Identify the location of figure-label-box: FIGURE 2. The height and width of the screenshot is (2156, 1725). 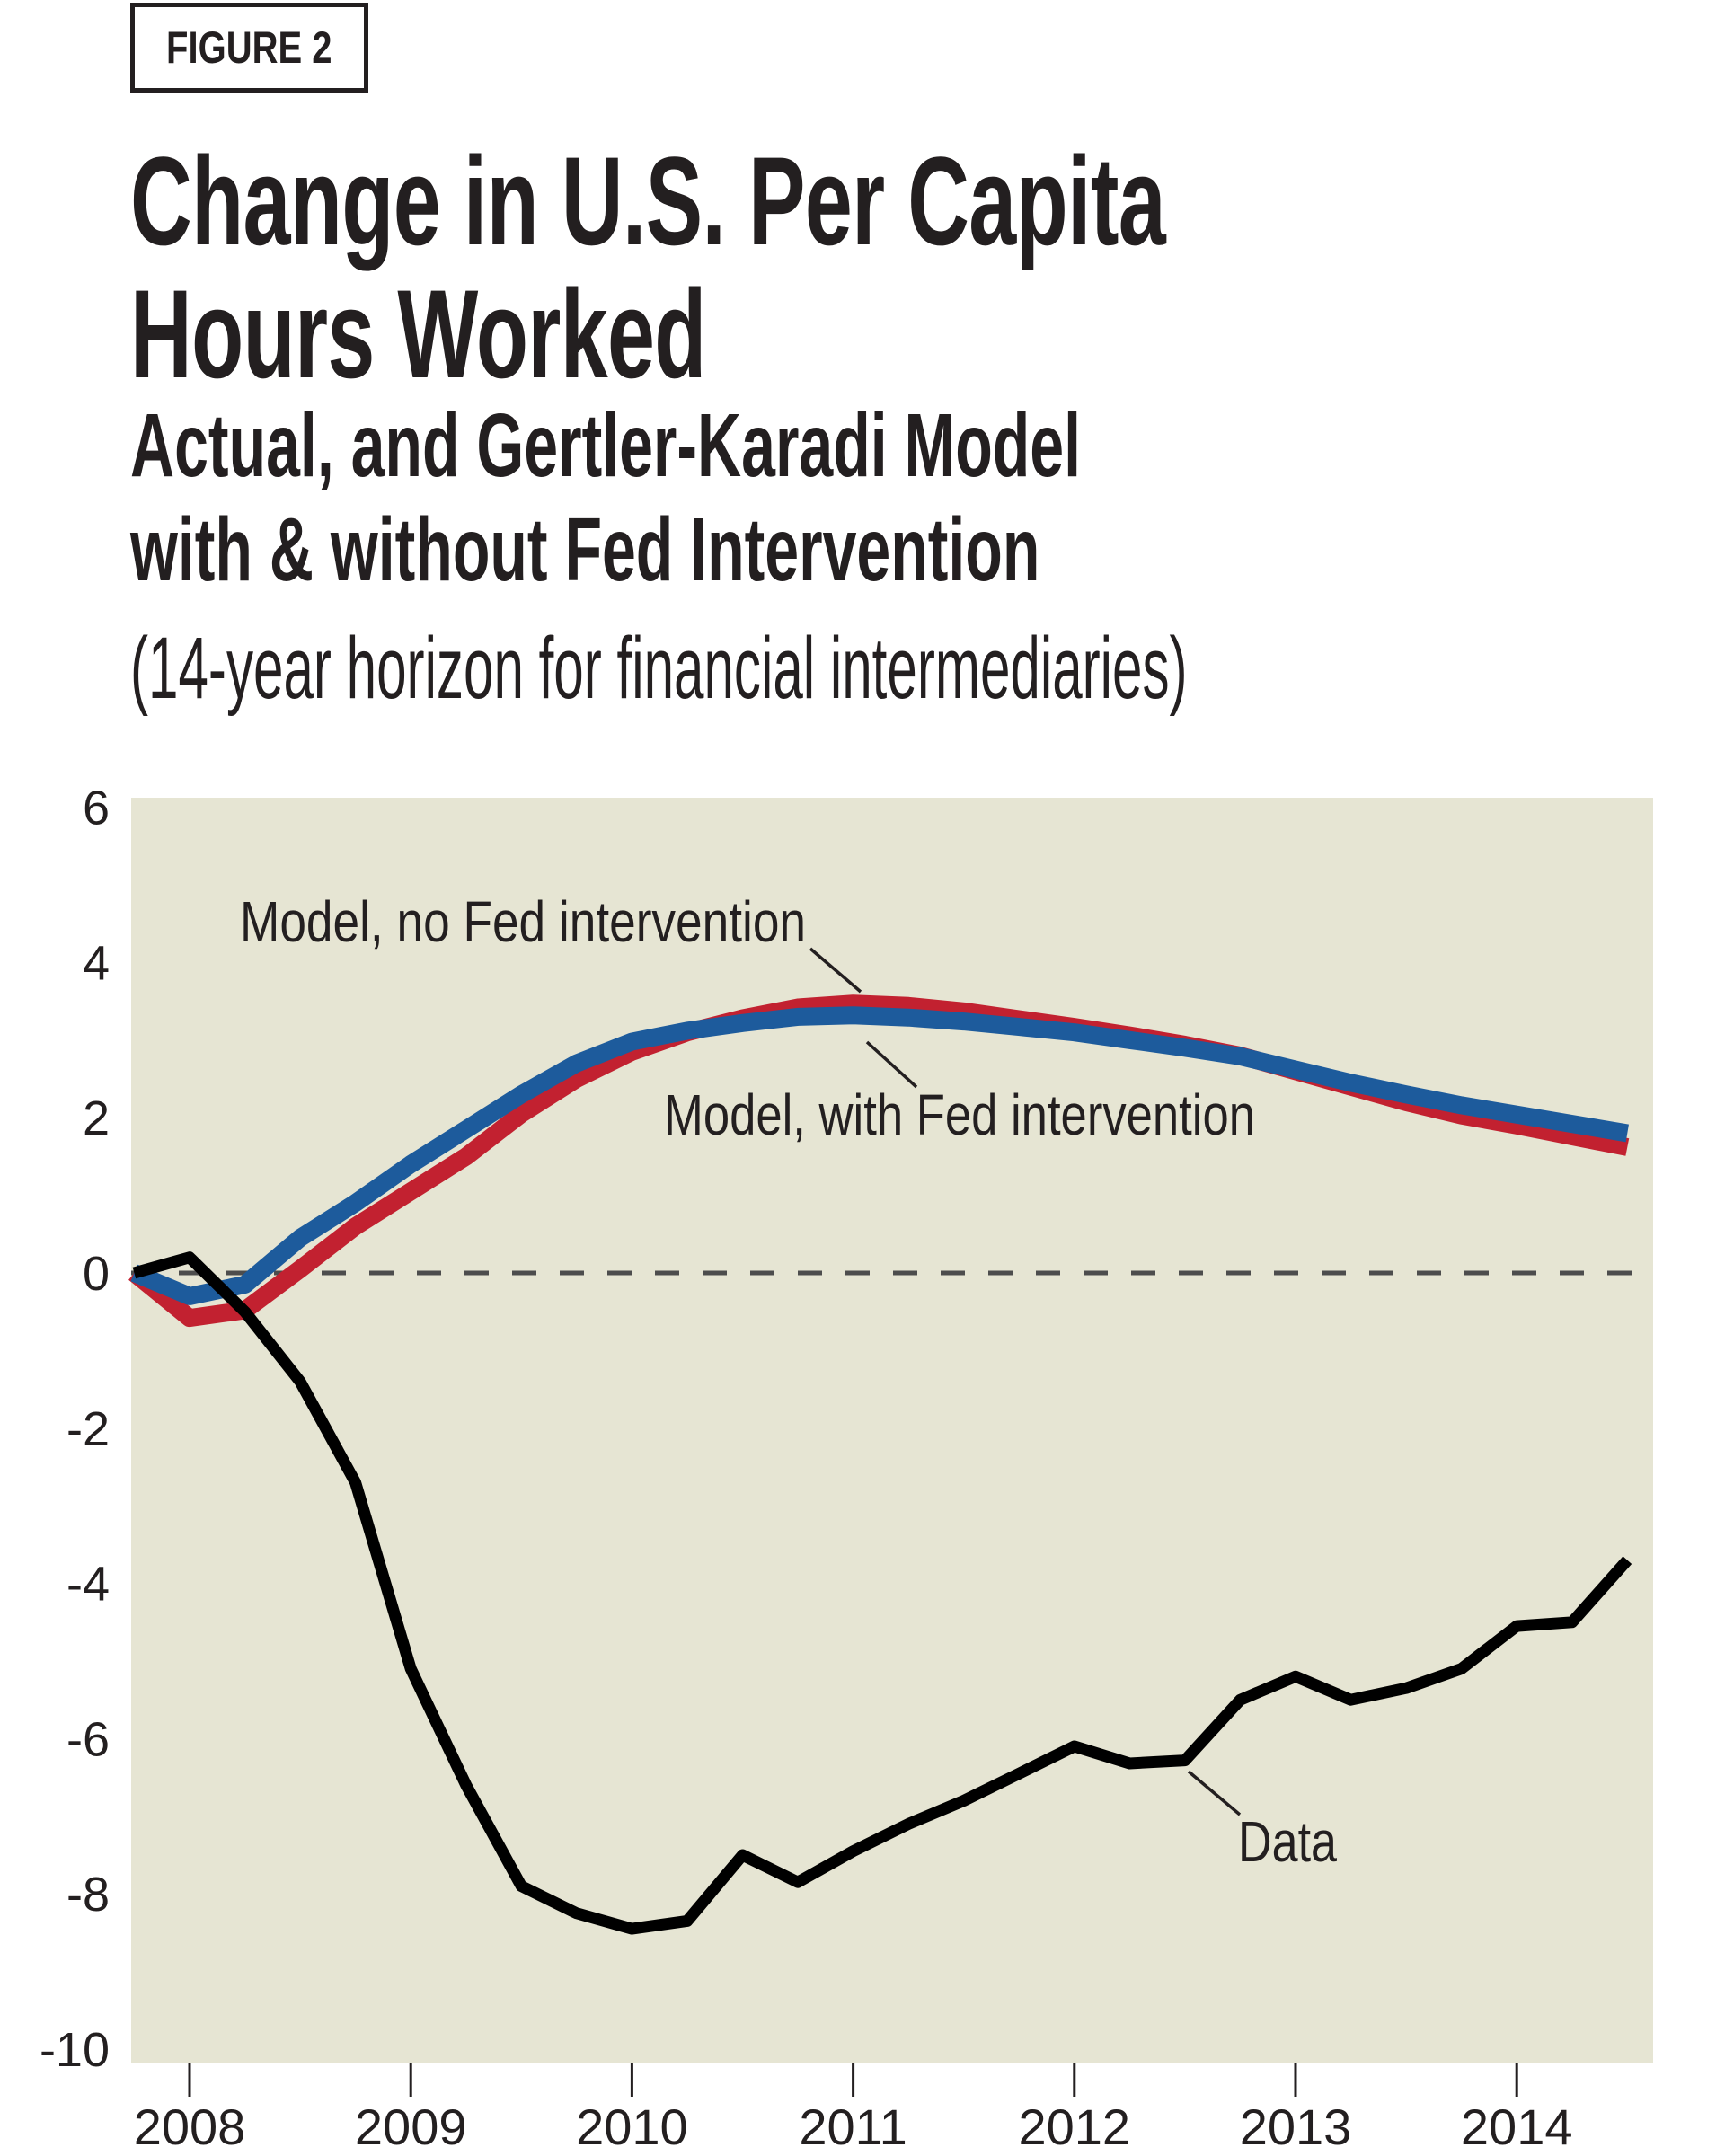
(249, 48).